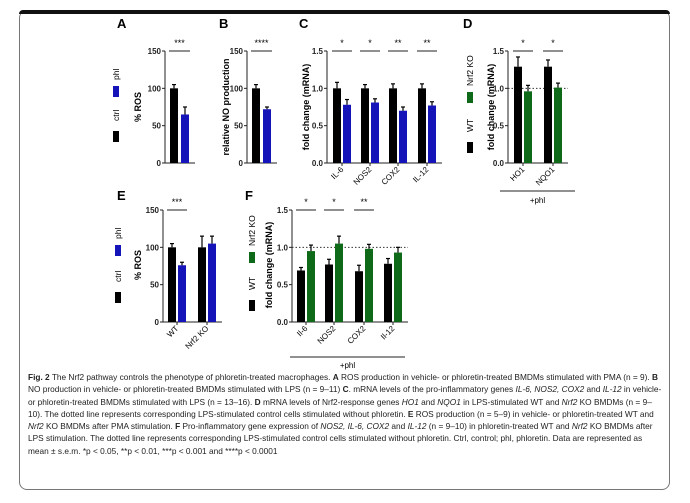 The width and height of the screenshot is (690, 503). Describe the element at coordinates (177, 202) in the screenshot. I see `significance-stars: ***` at that location.